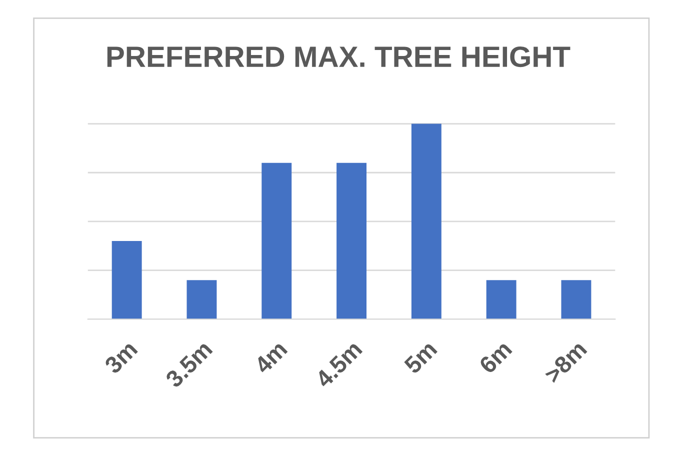 The image size is (676, 456). I want to click on x-tick-label: 5m, so click(420, 357).